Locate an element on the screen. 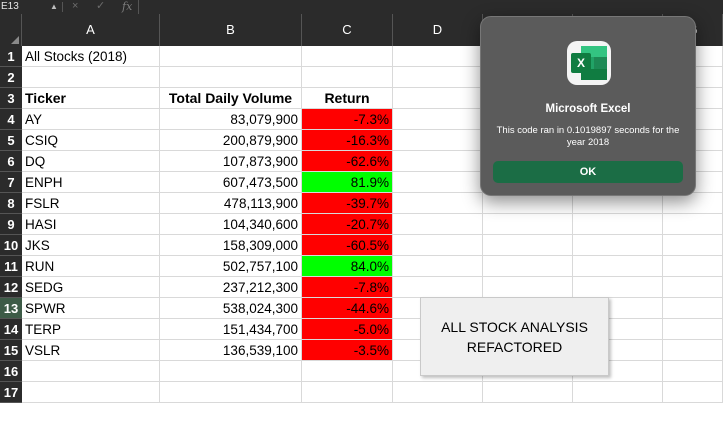 Image resolution: width=723 pixels, height=425 pixels. cell-d8 is located at coordinates (438, 203).